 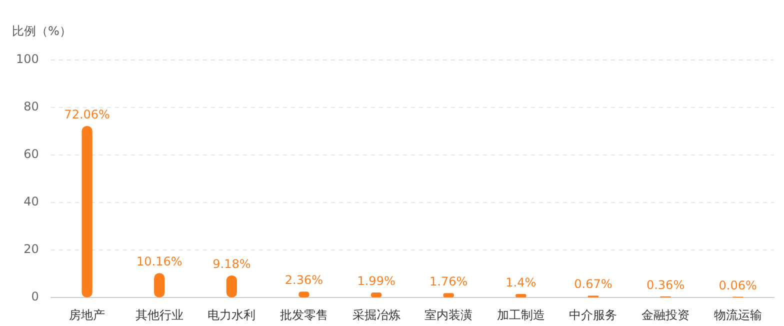 What do you see at coordinates (448, 315) in the screenshot?
I see `x-tick-label: 室内装潢` at bounding box center [448, 315].